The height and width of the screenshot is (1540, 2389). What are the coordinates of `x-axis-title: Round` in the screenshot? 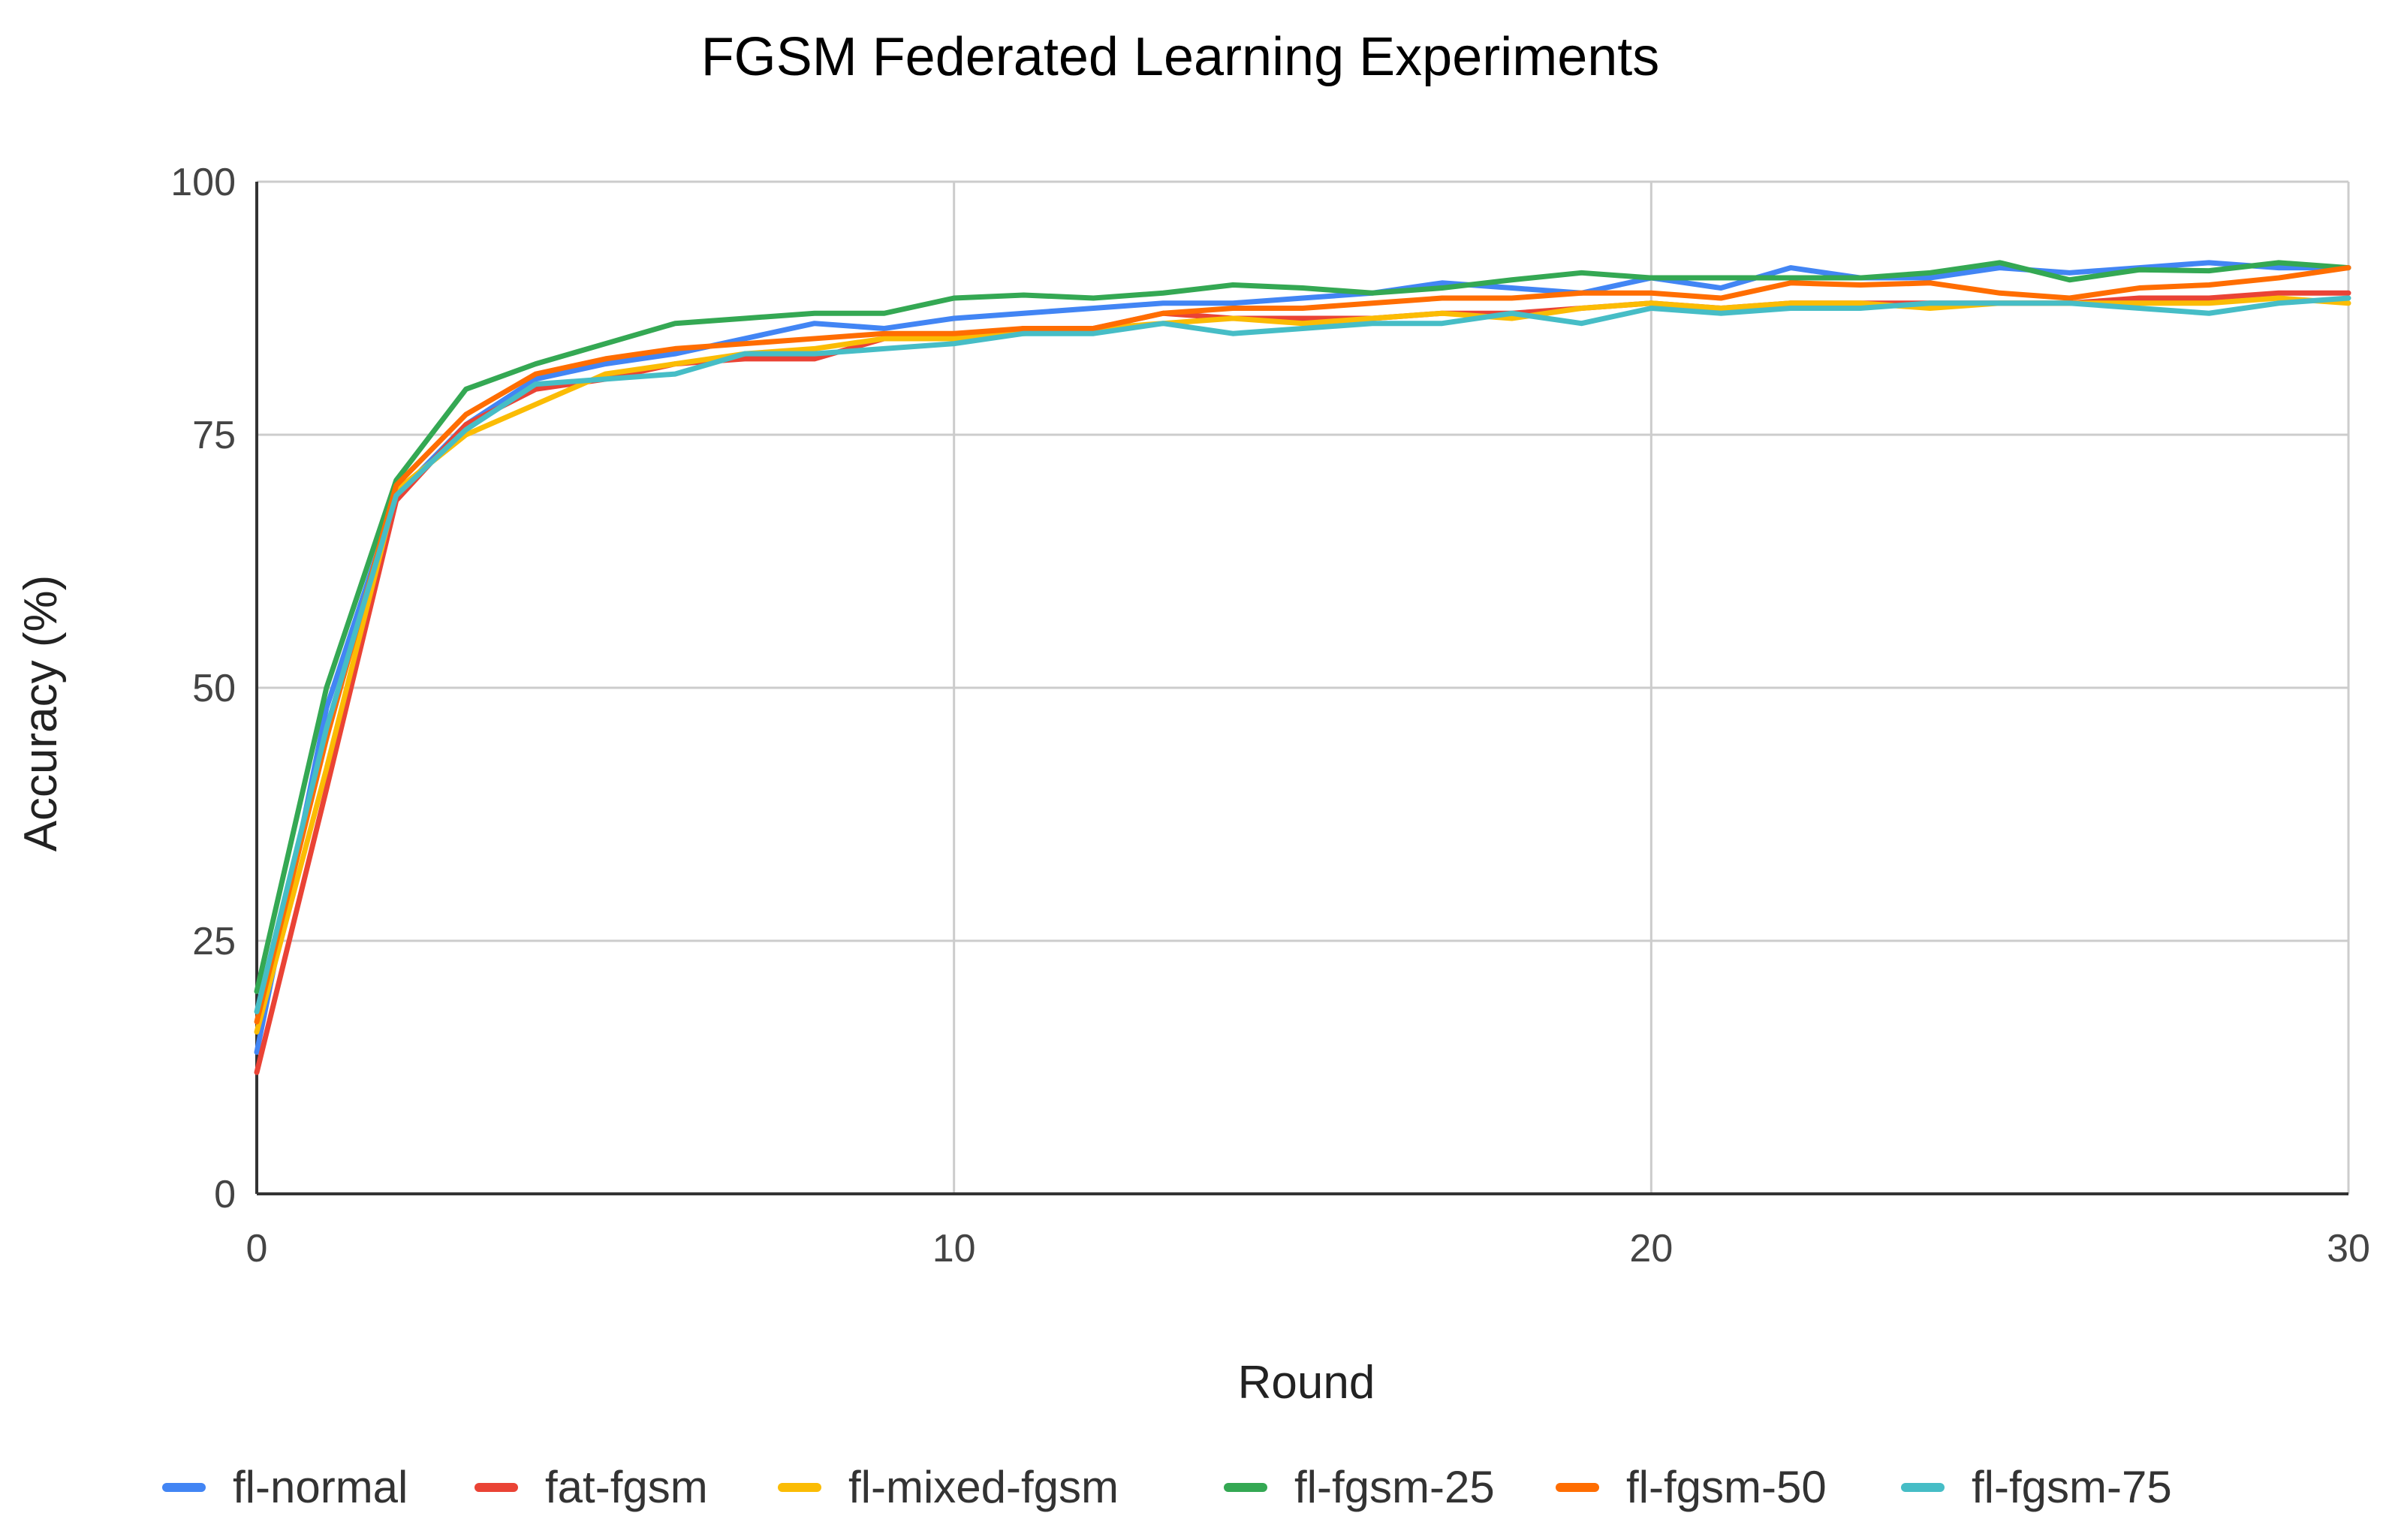 It's located at (1306, 1383).